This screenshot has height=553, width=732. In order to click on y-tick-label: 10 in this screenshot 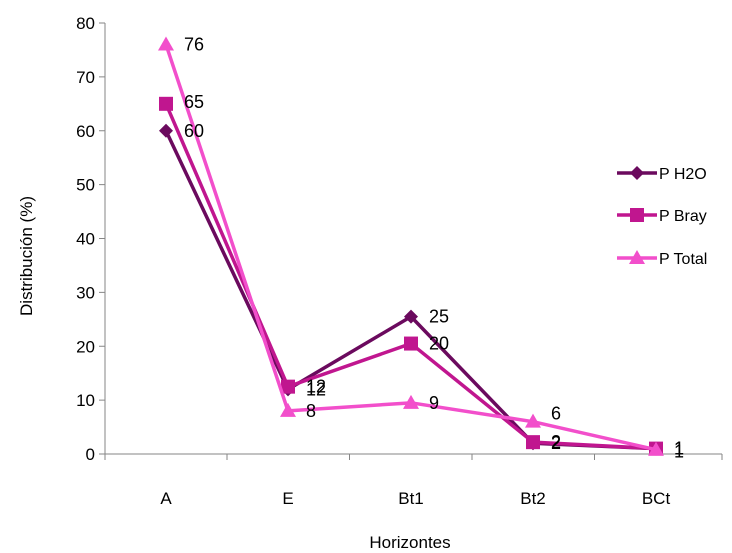, I will do `click(85, 400)`.